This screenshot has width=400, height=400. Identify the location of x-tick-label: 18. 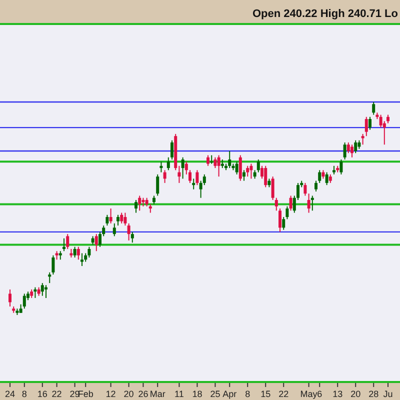
(197, 394).